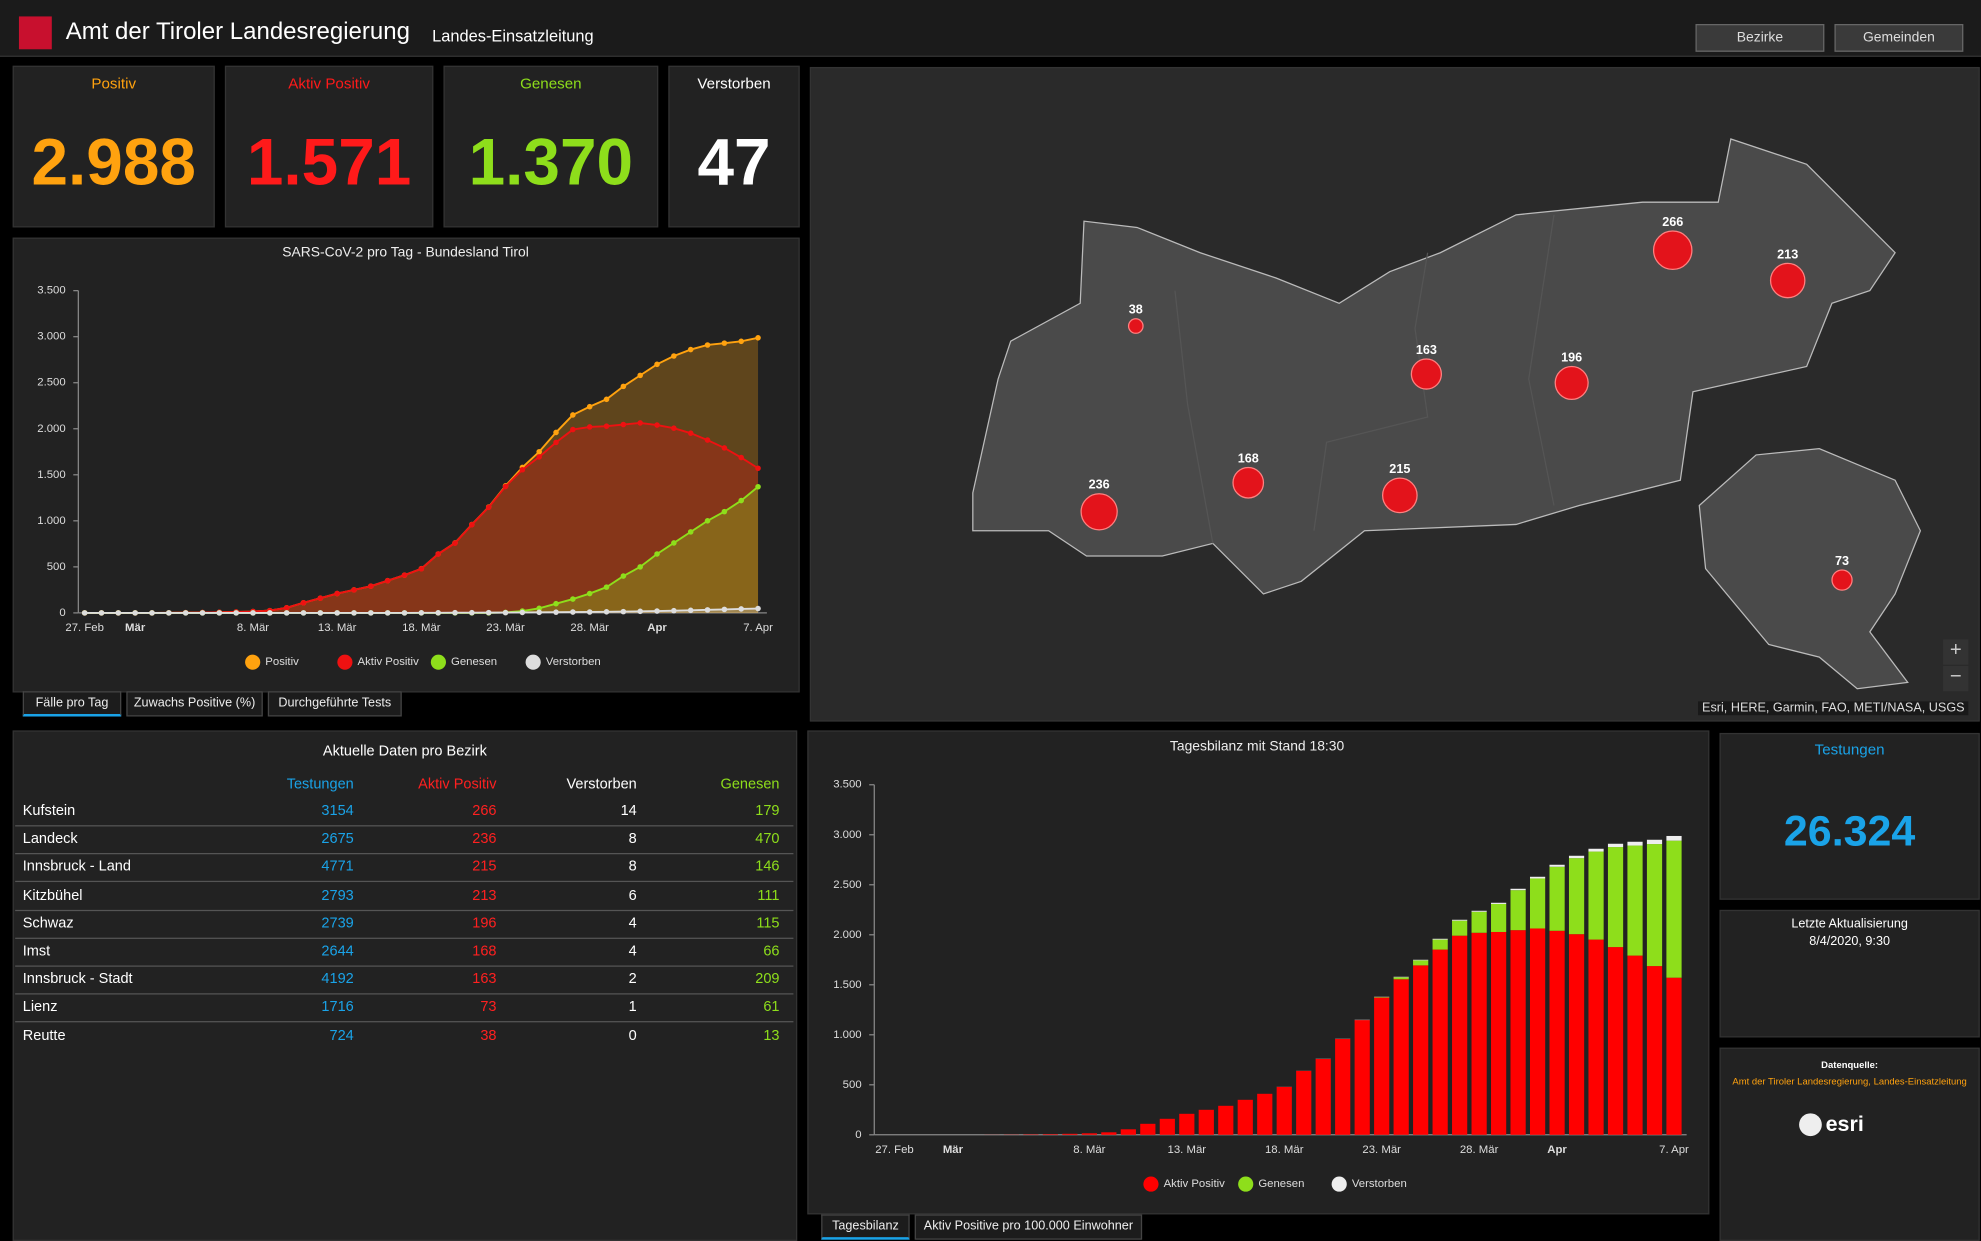  I want to click on kpi-label: Genesen, so click(551, 83).